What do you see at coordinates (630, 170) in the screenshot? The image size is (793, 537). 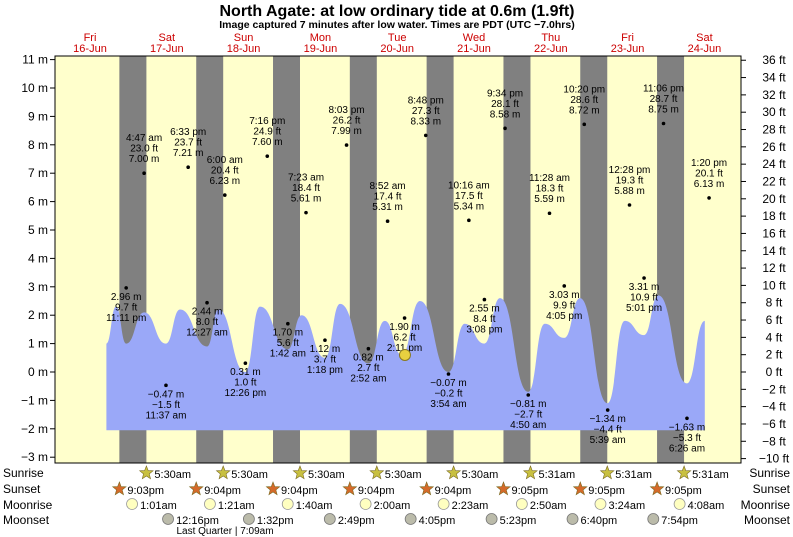 I see `tide-label: 12:28 pm` at bounding box center [630, 170].